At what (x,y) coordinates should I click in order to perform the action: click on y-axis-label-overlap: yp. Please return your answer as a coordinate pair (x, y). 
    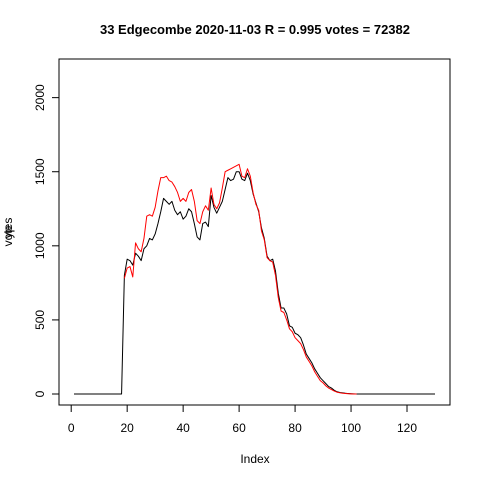
    Looking at the image, I should click on (8, 231).